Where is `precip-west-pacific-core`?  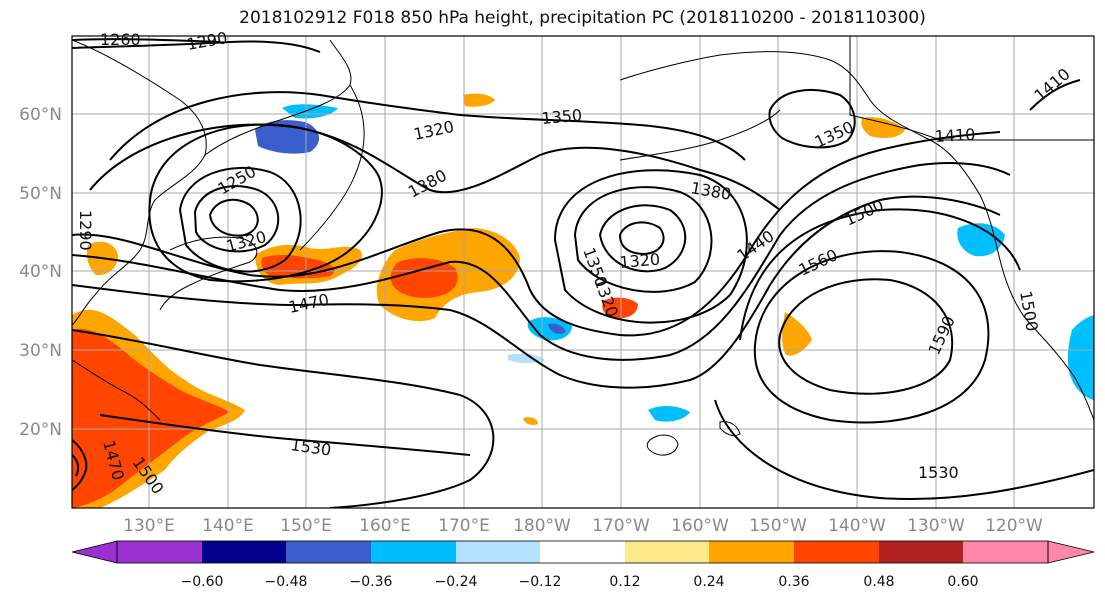
precip-west-pacific-core is located at coordinates (151, 418).